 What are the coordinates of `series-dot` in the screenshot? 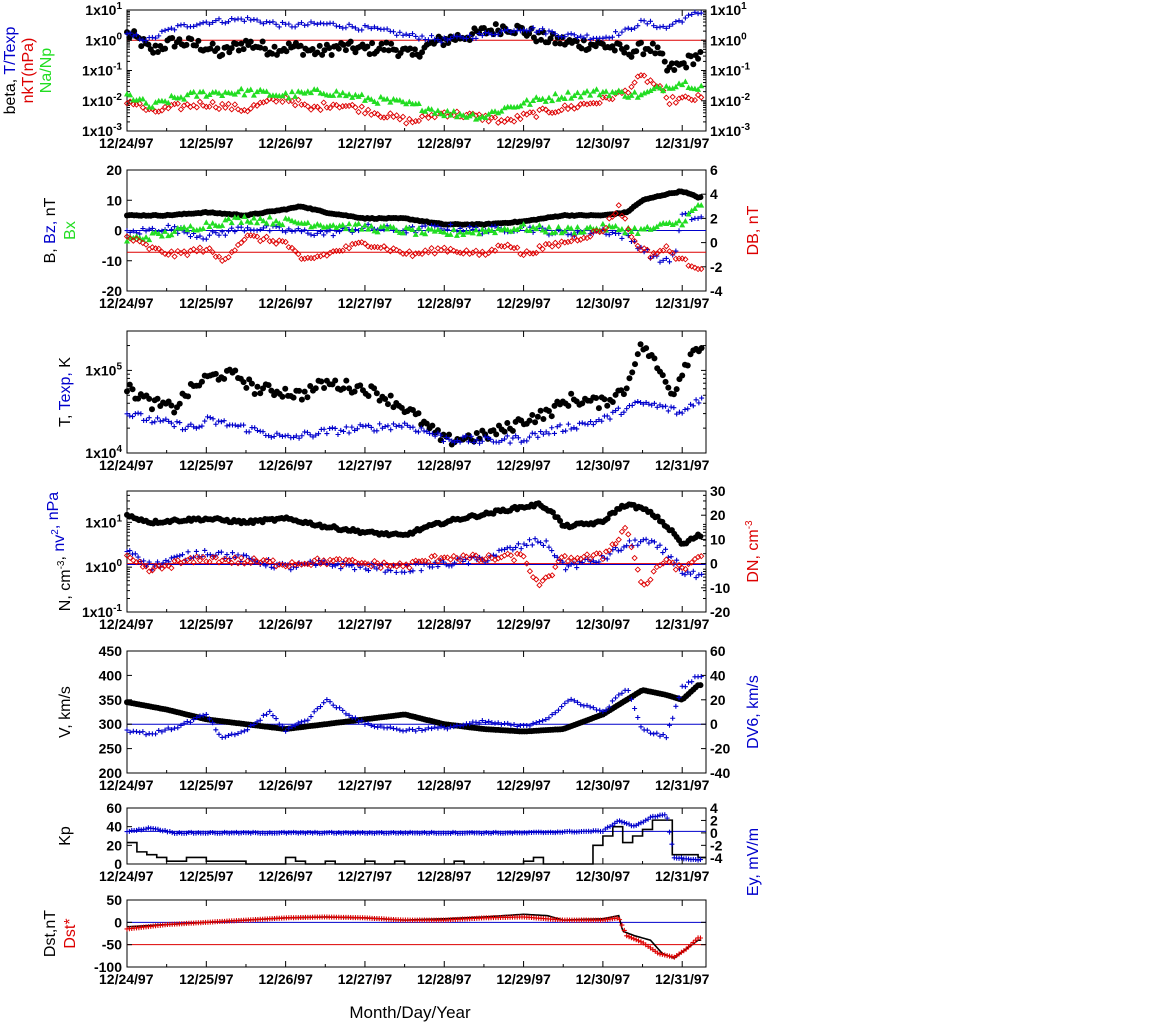 It's located at (414, 208).